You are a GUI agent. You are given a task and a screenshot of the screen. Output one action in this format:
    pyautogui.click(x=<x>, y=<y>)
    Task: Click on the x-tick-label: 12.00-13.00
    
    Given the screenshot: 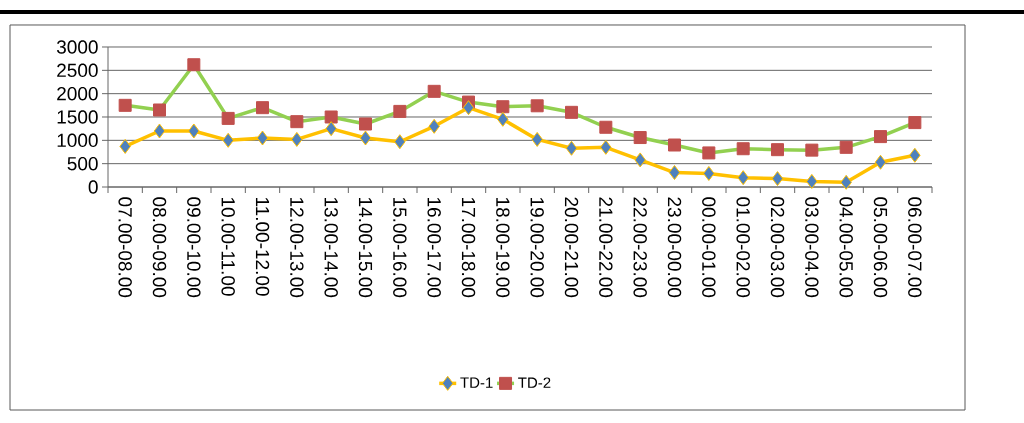 What is the action you would take?
    pyautogui.click(x=297, y=247)
    